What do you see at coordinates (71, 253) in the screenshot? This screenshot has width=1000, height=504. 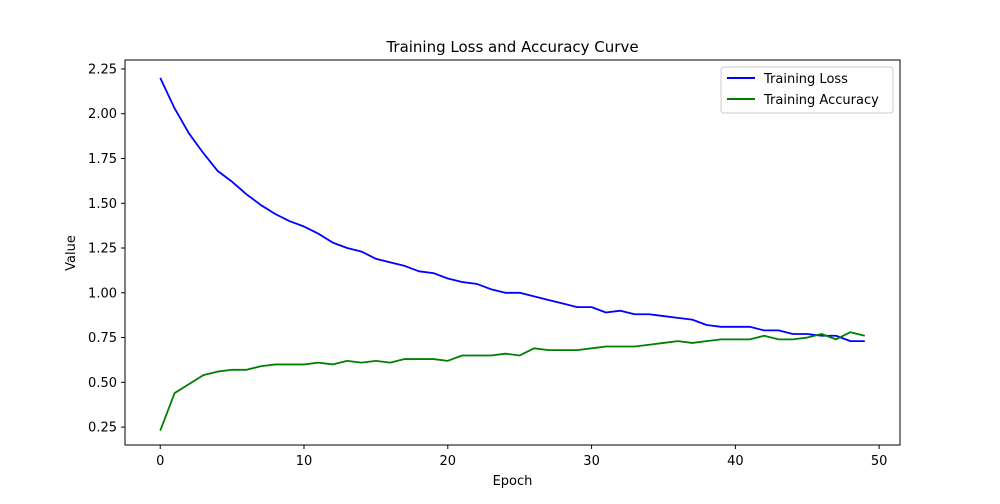 I see `y-axis-label: Value` at bounding box center [71, 253].